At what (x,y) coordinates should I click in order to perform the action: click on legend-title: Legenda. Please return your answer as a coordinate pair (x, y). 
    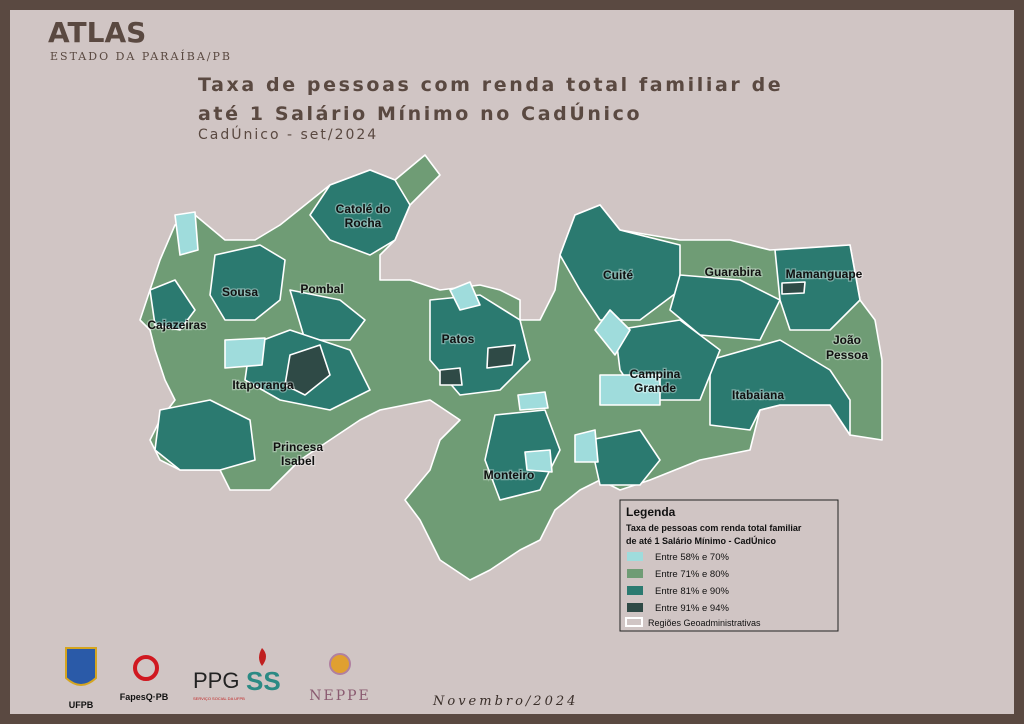
    Looking at the image, I should click on (651, 512).